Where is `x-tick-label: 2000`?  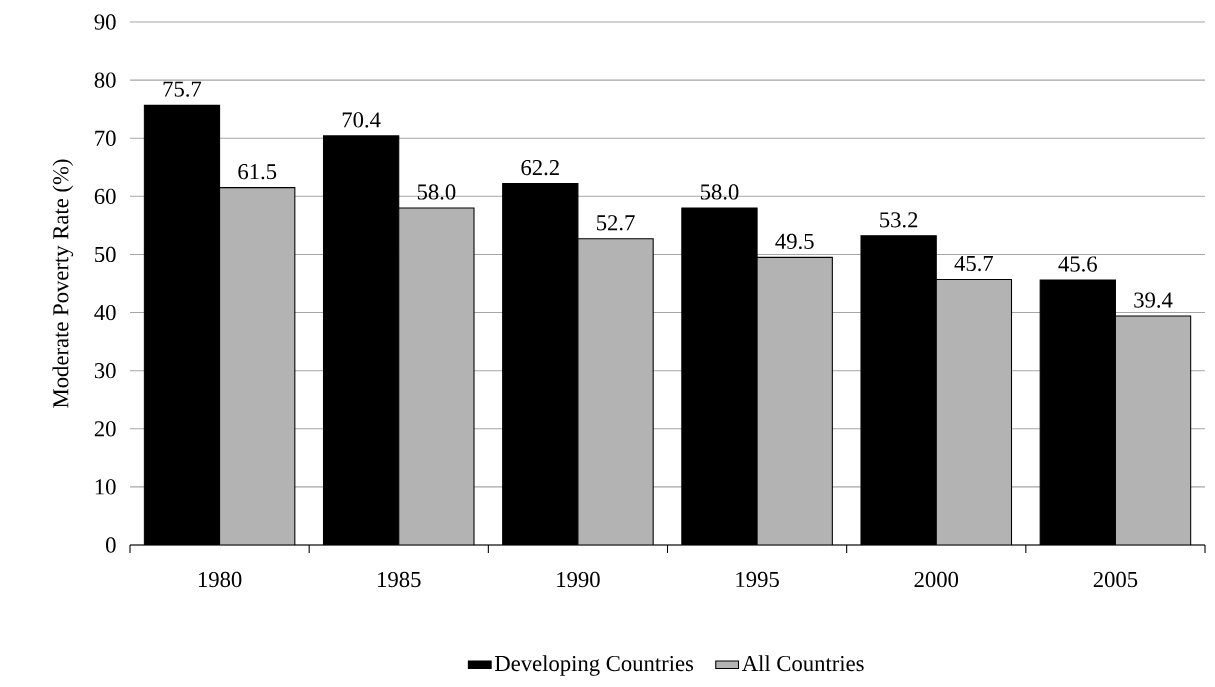 x-tick-label: 2000 is located at coordinates (936, 579).